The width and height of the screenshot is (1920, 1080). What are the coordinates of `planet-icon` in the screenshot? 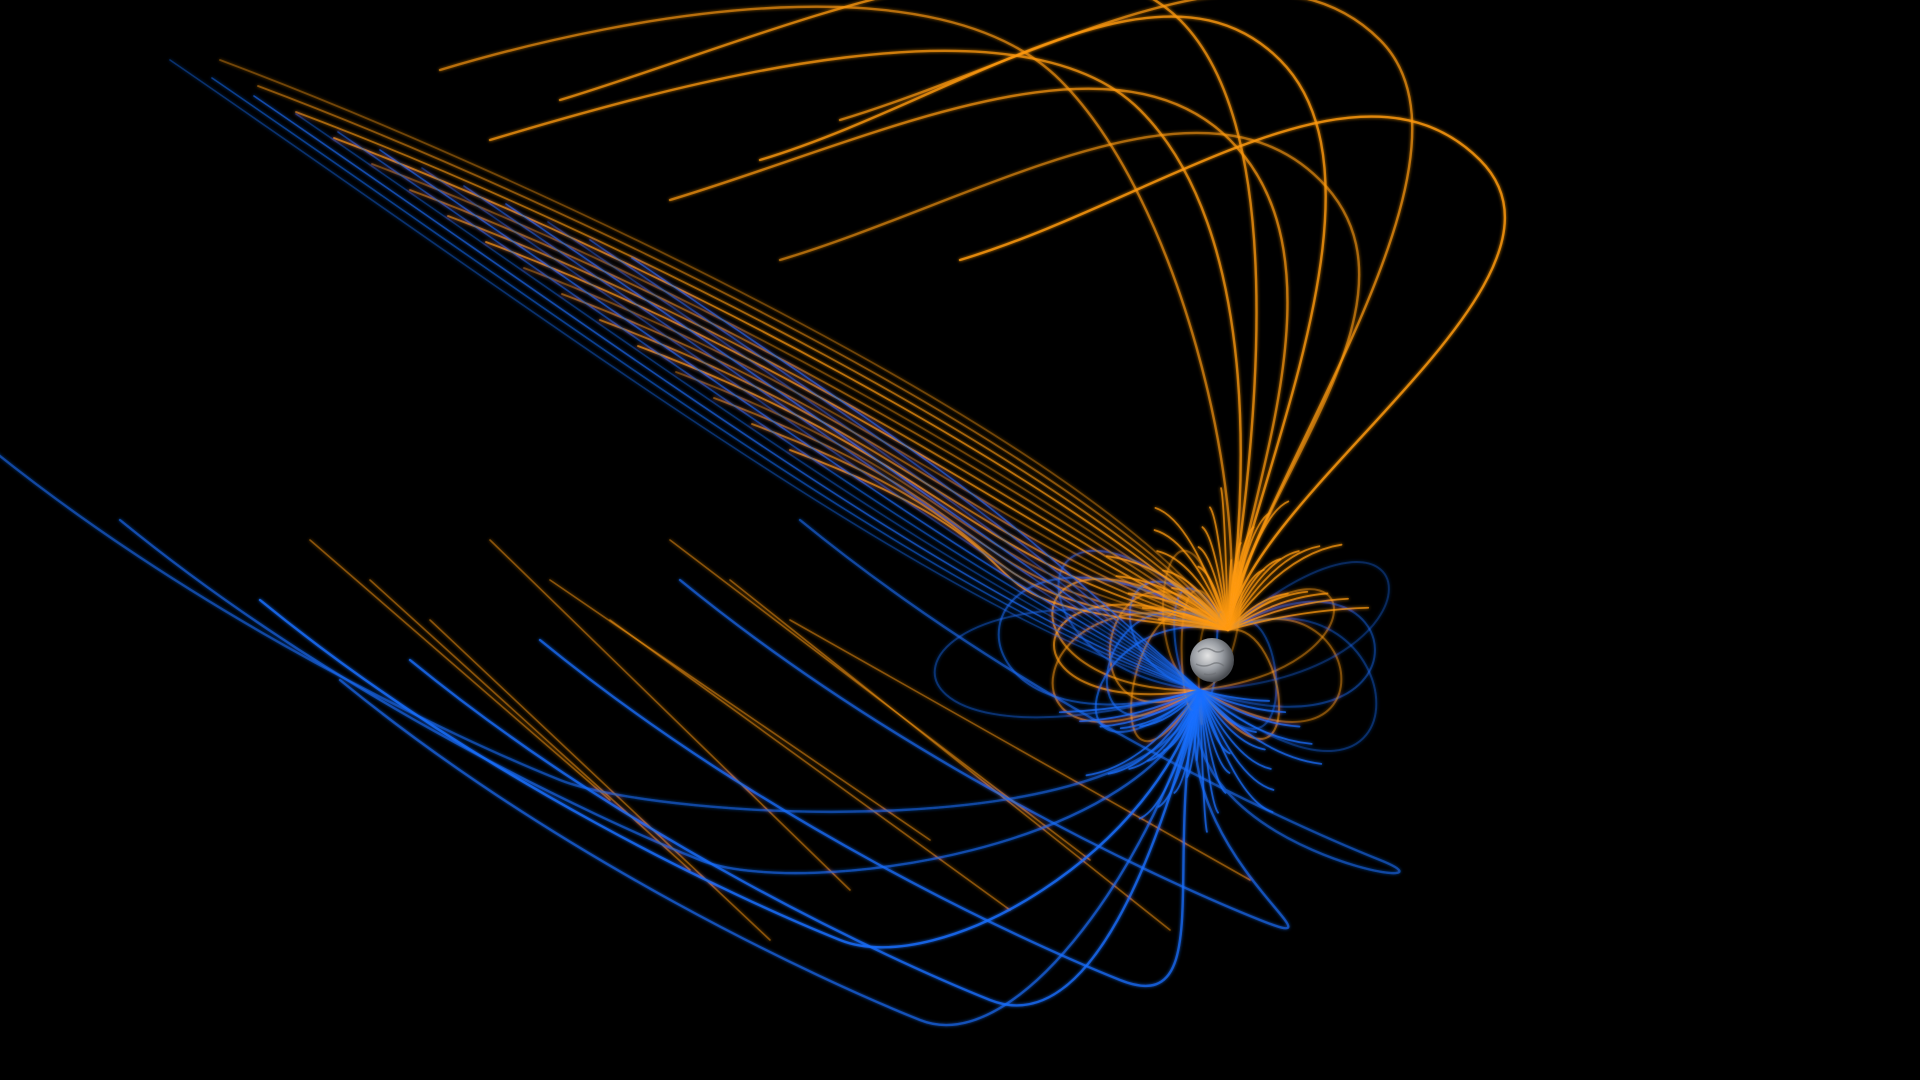 It's located at (1212, 660).